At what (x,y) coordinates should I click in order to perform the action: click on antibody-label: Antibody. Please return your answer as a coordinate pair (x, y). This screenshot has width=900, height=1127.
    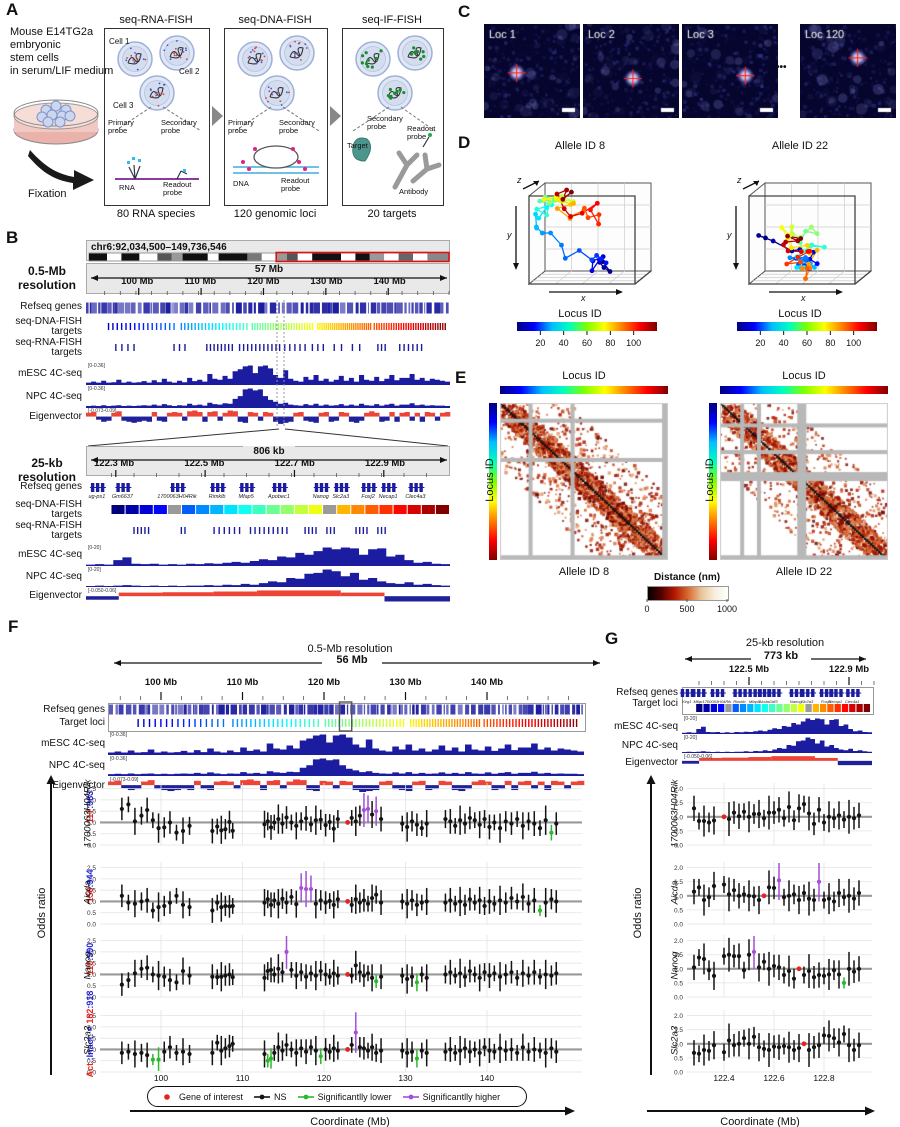
    Looking at the image, I should click on (414, 191).